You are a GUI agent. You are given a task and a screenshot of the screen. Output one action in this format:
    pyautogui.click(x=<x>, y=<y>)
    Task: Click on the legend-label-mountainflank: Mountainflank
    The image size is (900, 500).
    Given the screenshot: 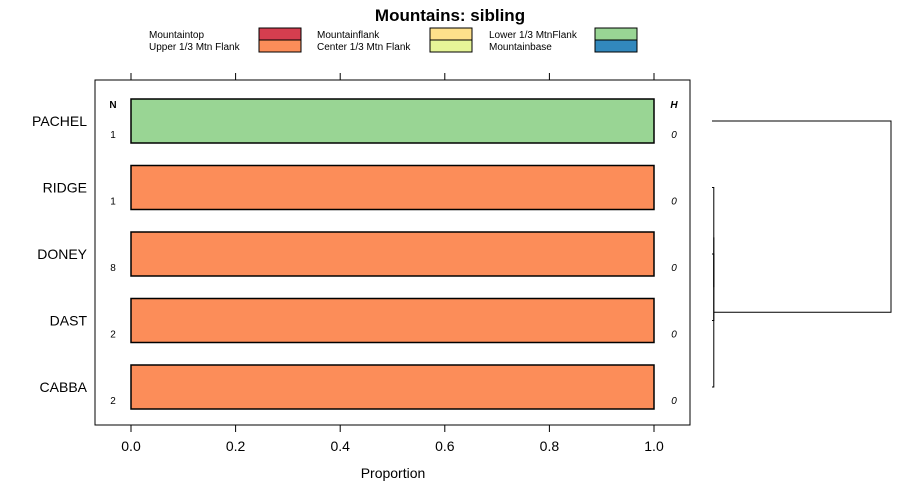 What is the action you would take?
    pyautogui.click(x=348, y=35)
    